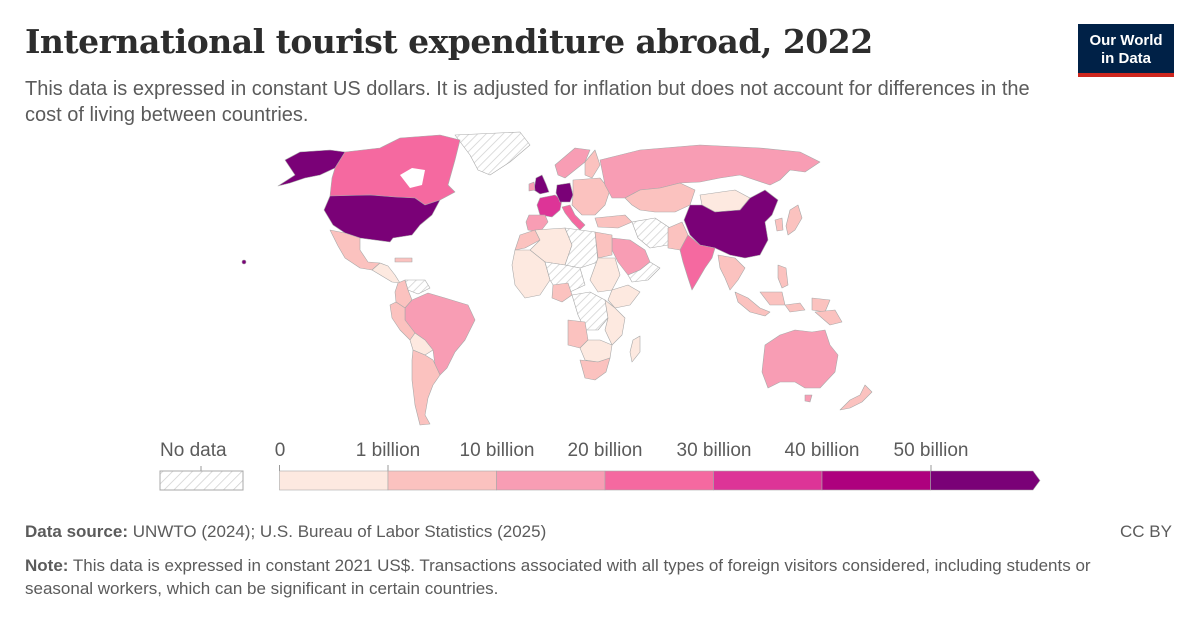 The height and width of the screenshot is (627, 1200). Describe the element at coordinates (564, 192) in the screenshot. I see `country-germany` at that location.